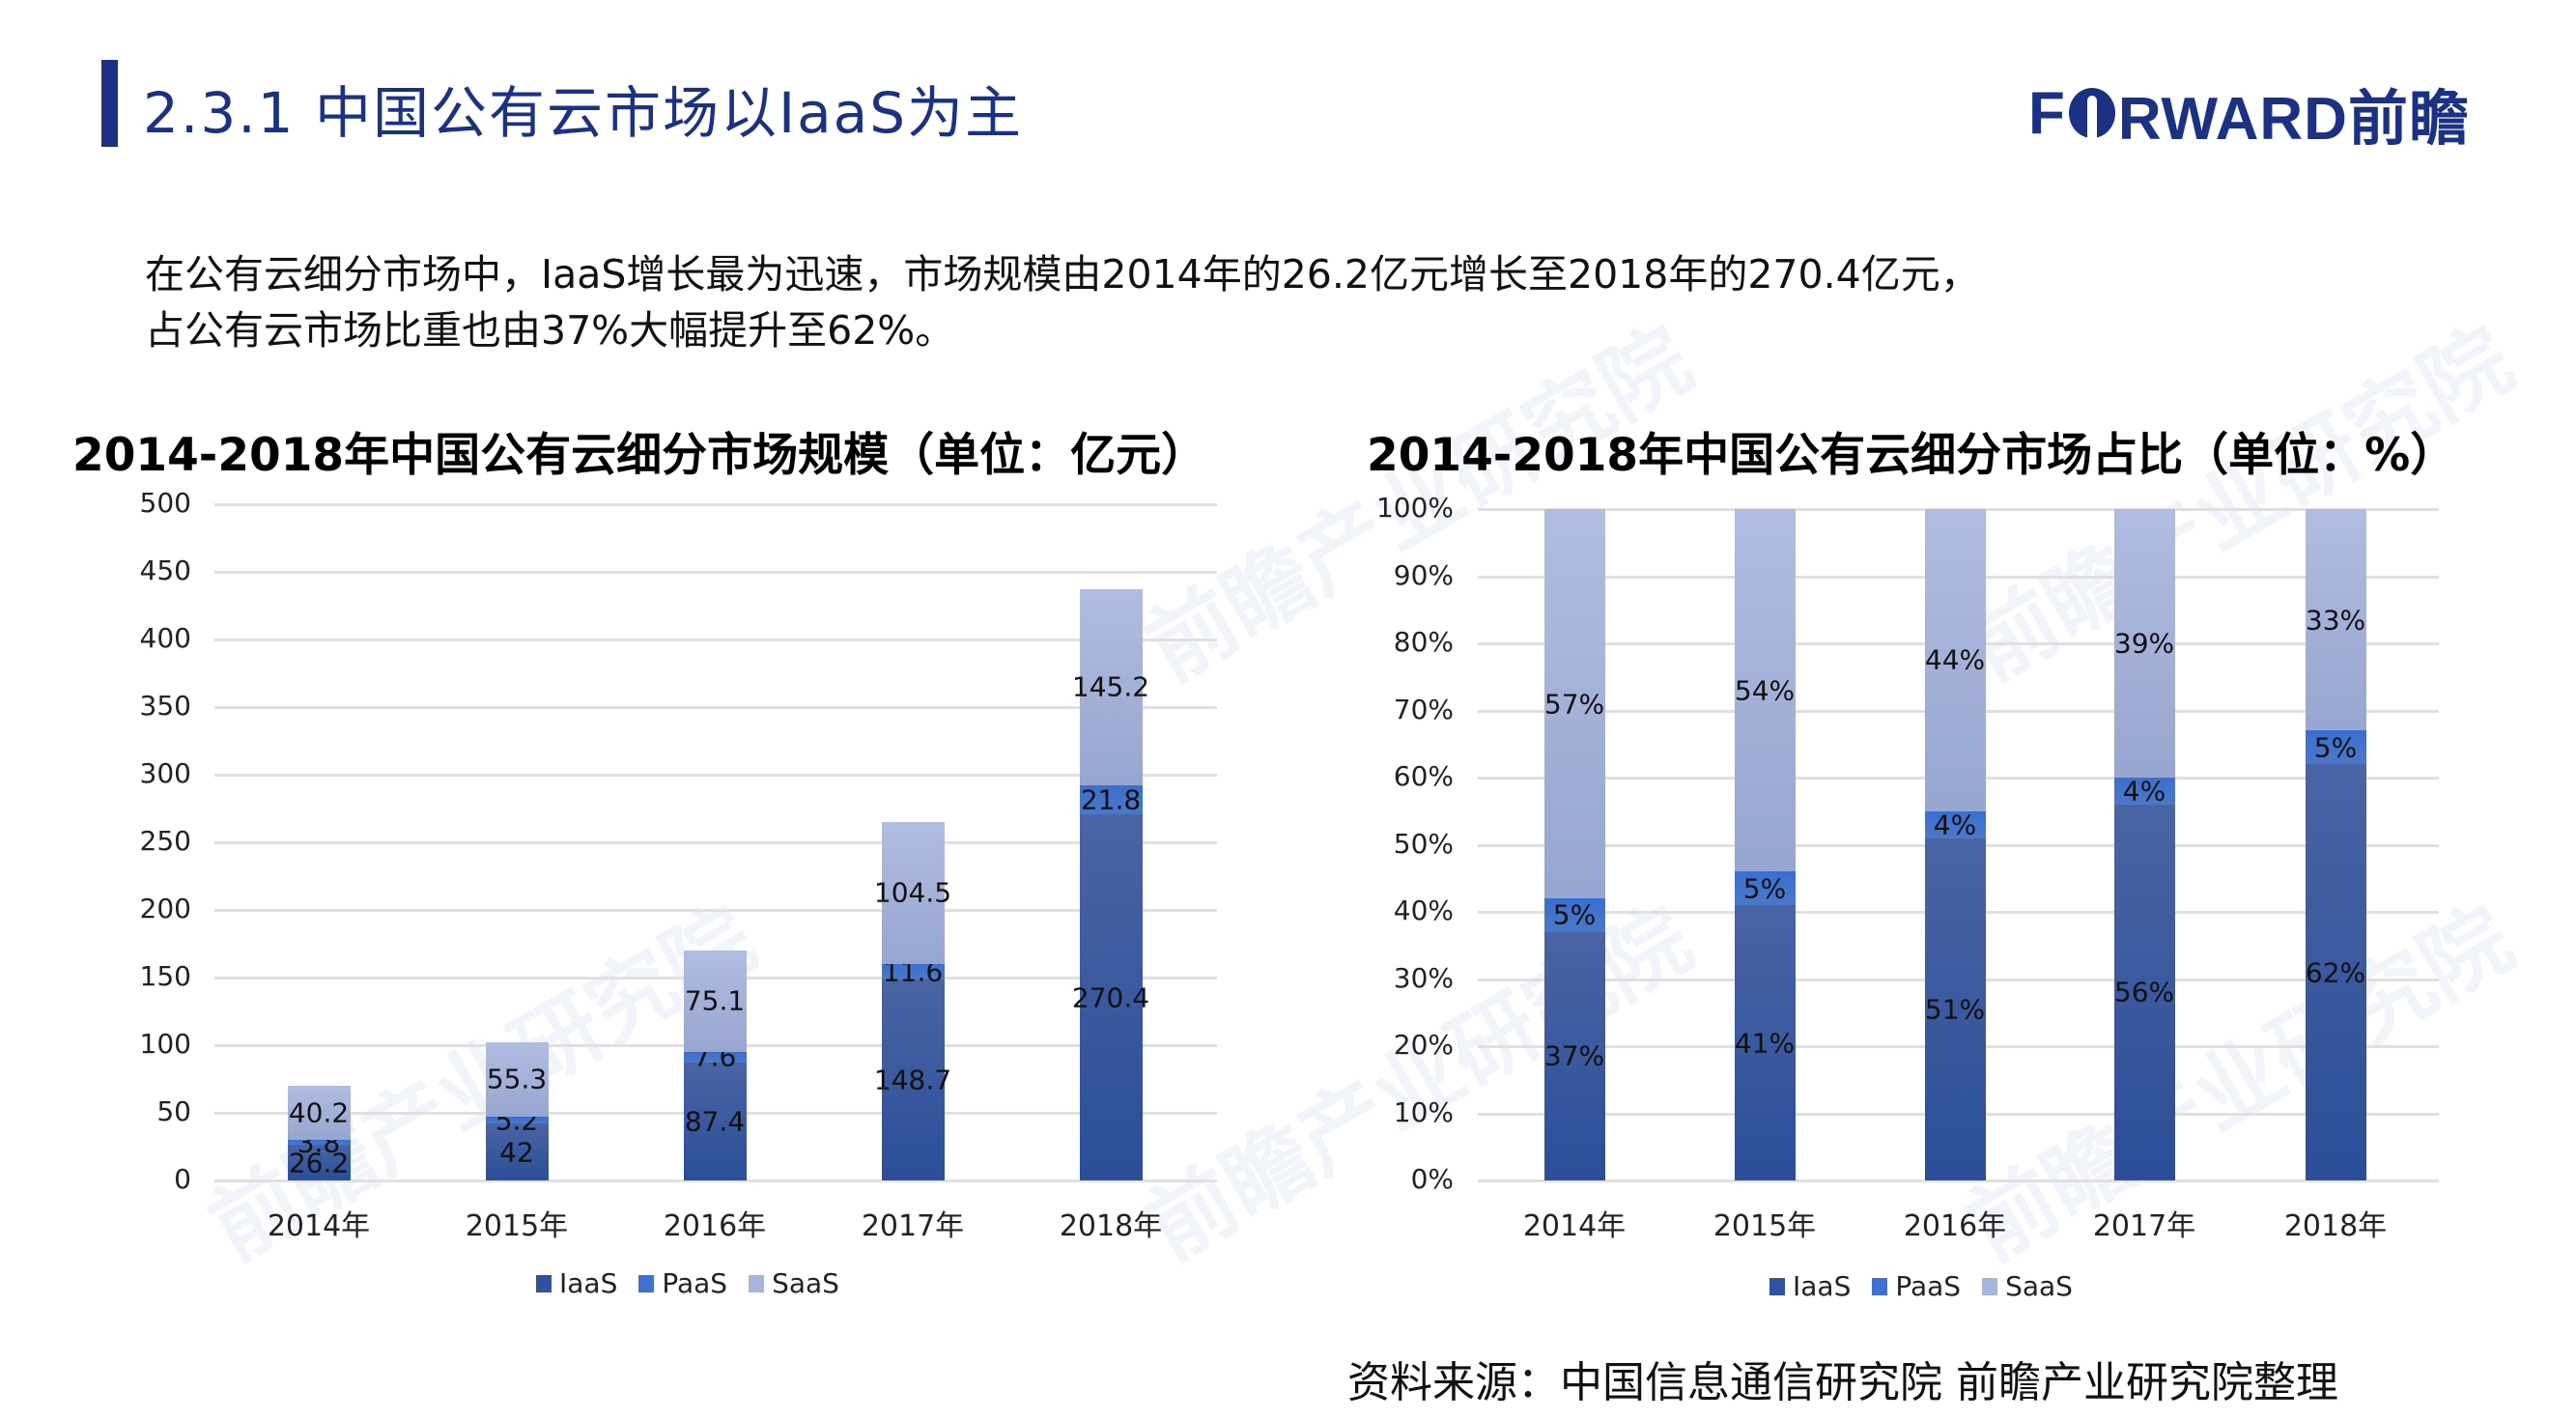 The image size is (2576, 1420). I want to click on legend-label: SaaS, so click(2039, 1286).